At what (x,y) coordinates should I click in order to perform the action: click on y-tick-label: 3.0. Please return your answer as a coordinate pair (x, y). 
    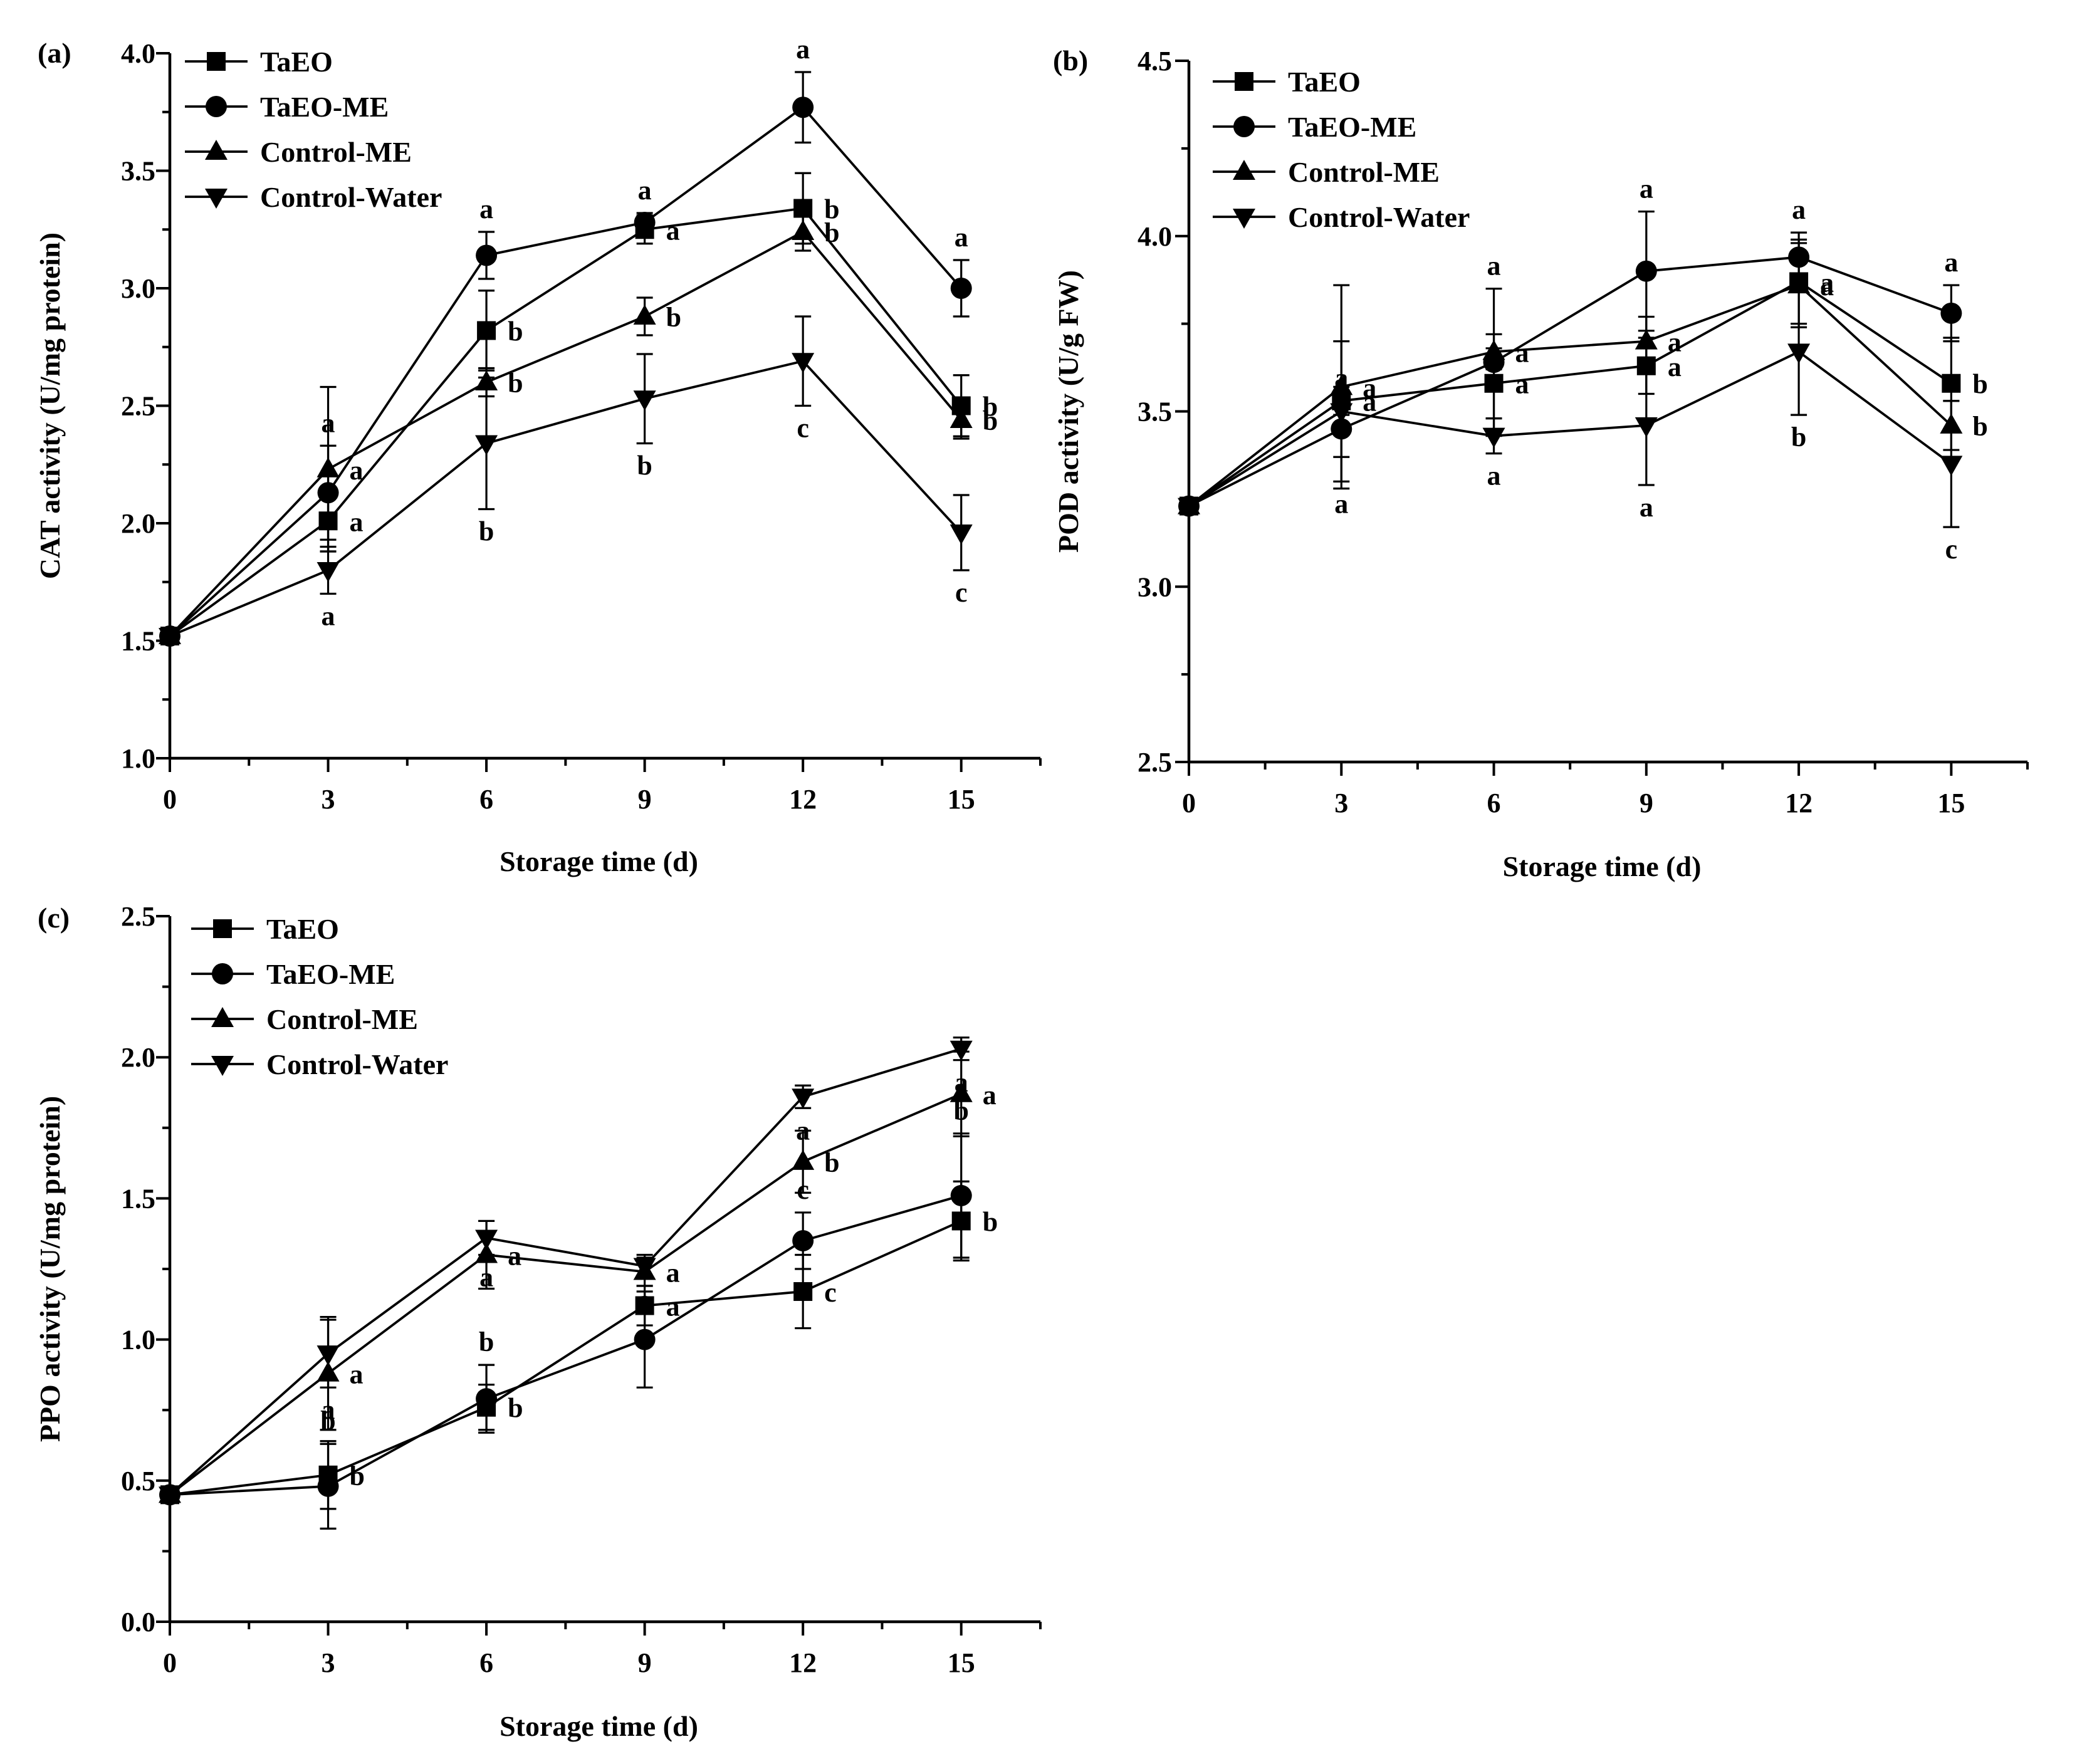
    Looking at the image, I should click on (1155, 586).